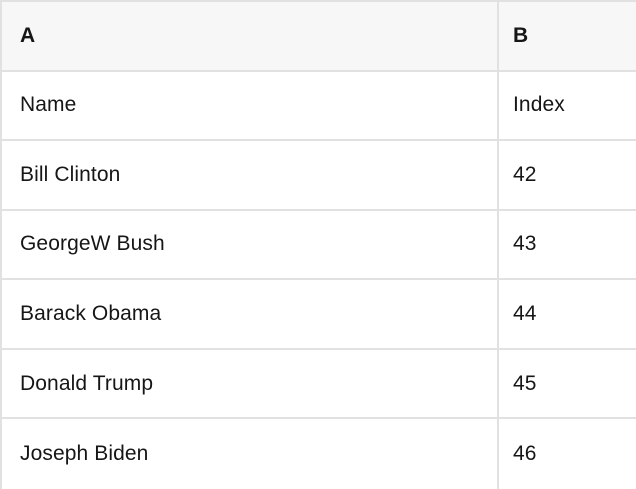 This screenshot has width=636, height=489. I want to click on table-row: Joseph Biden 46, so click(319, 454).